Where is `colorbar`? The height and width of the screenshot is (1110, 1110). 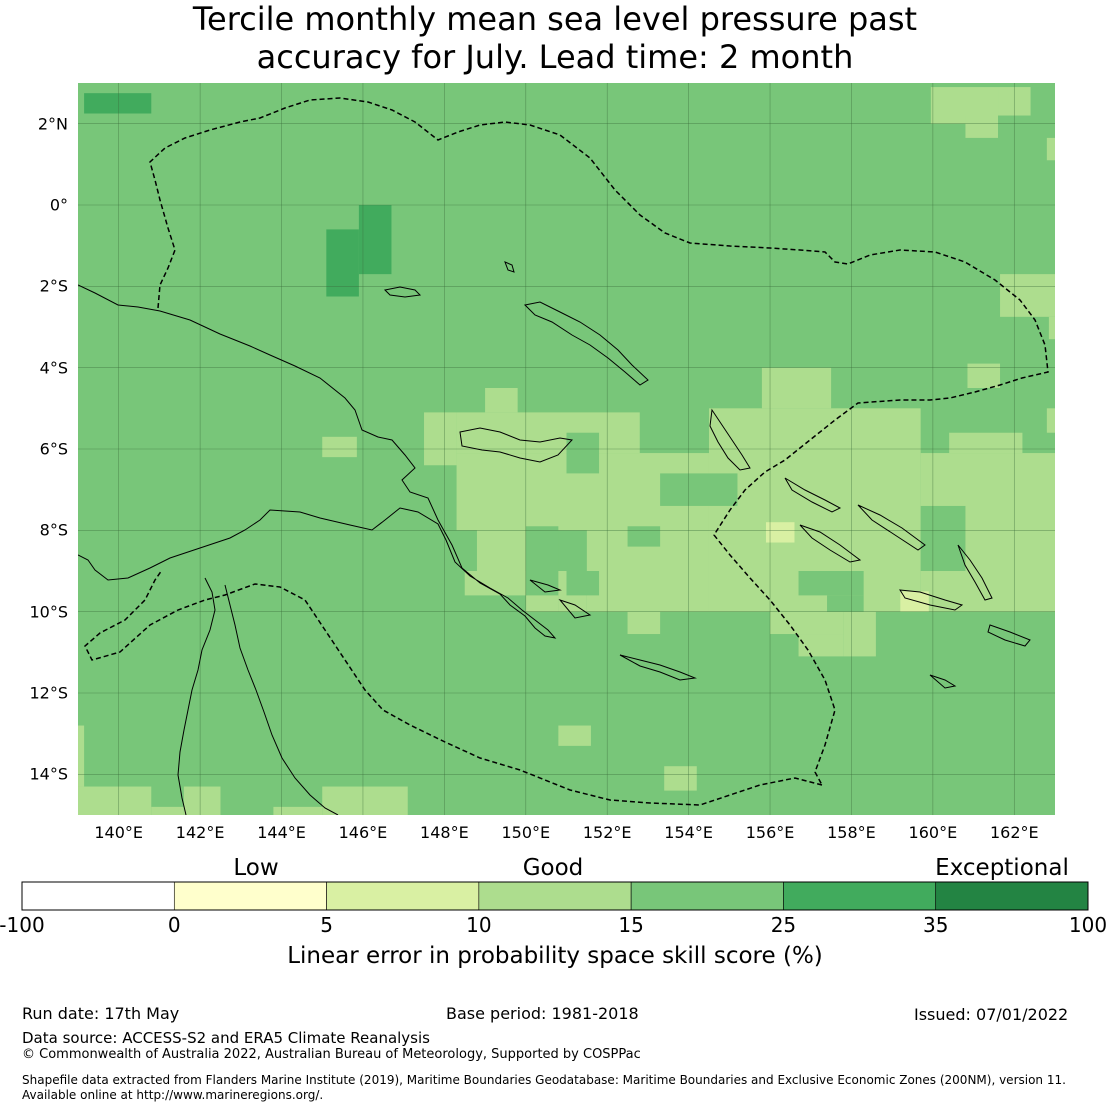
colorbar is located at coordinates (555, 896).